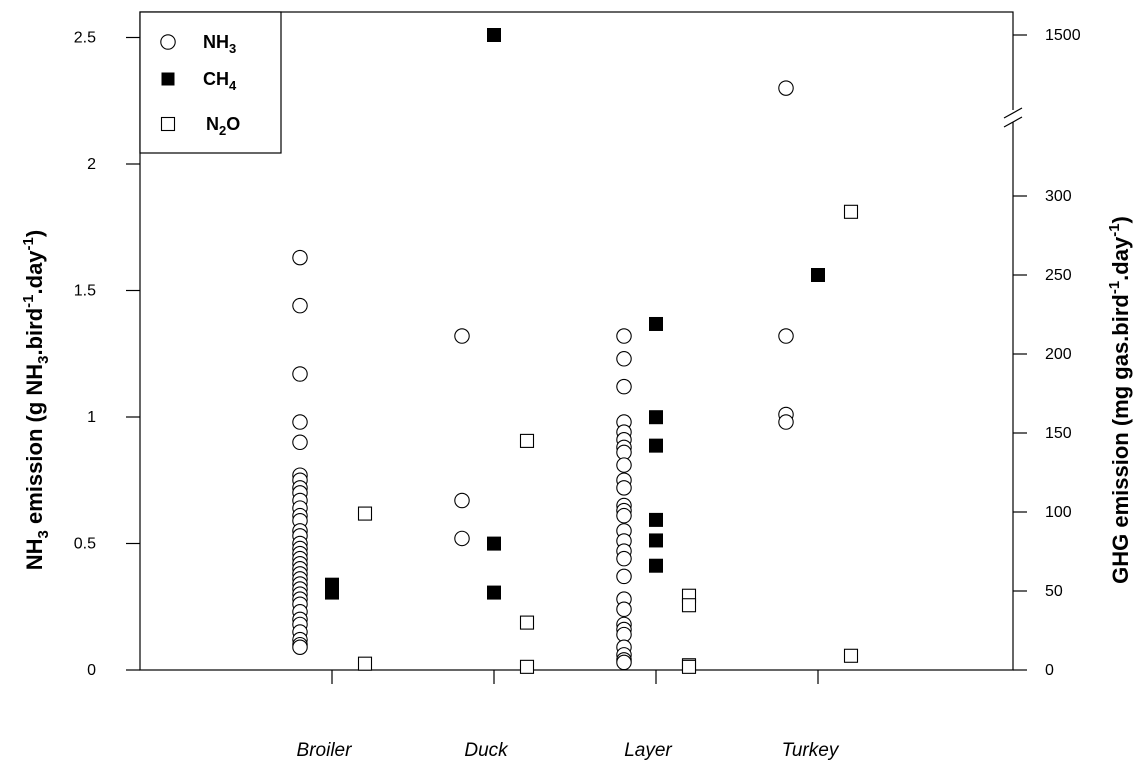 The height and width of the screenshot is (760, 1135). Describe the element at coordinates (85, 38) in the screenshot. I see `left-tick-label: 2.5` at that location.